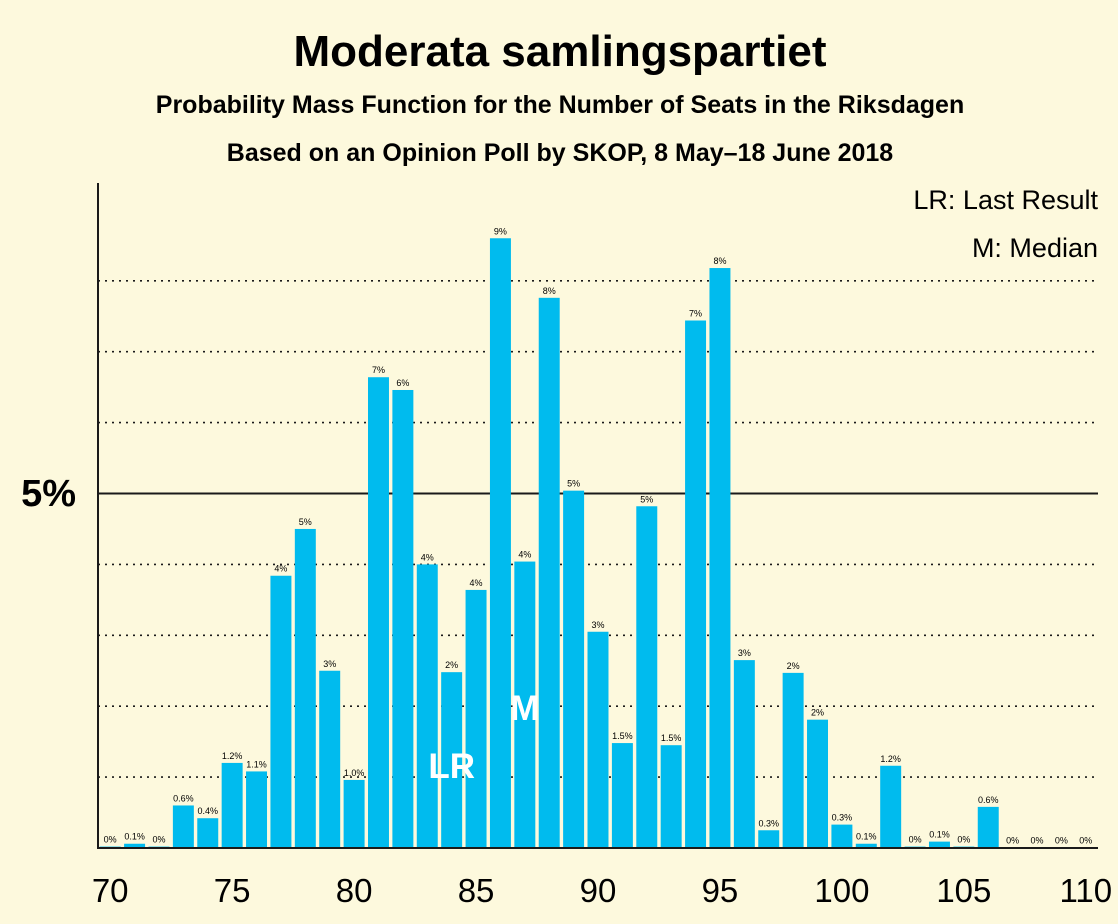 Image resolution: width=1118 pixels, height=924 pixels. What do you see at coordinates (842, 818) in the screenshot?
I see `bar-label-100: 0.3%` at bounding box center [842, 818].